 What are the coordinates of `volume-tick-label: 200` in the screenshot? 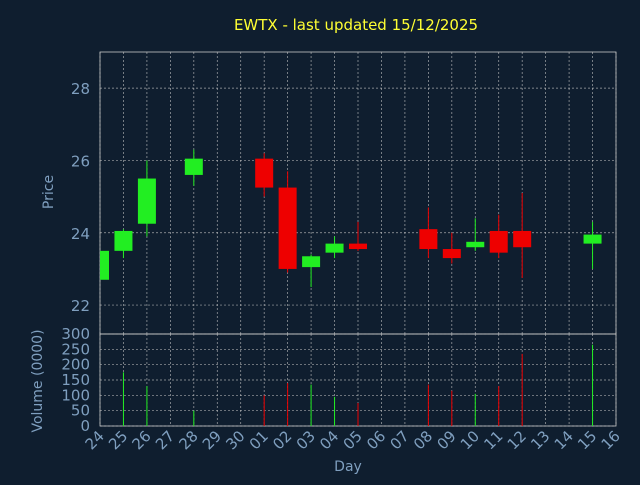 It's located at (75, 365).